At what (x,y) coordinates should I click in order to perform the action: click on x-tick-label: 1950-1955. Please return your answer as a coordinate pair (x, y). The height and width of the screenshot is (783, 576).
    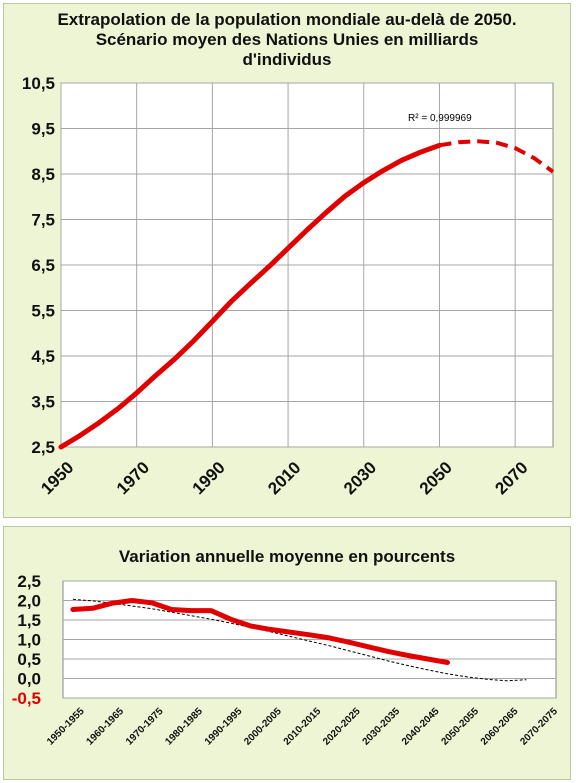
    Looking at the image, I should click on (66, 727).